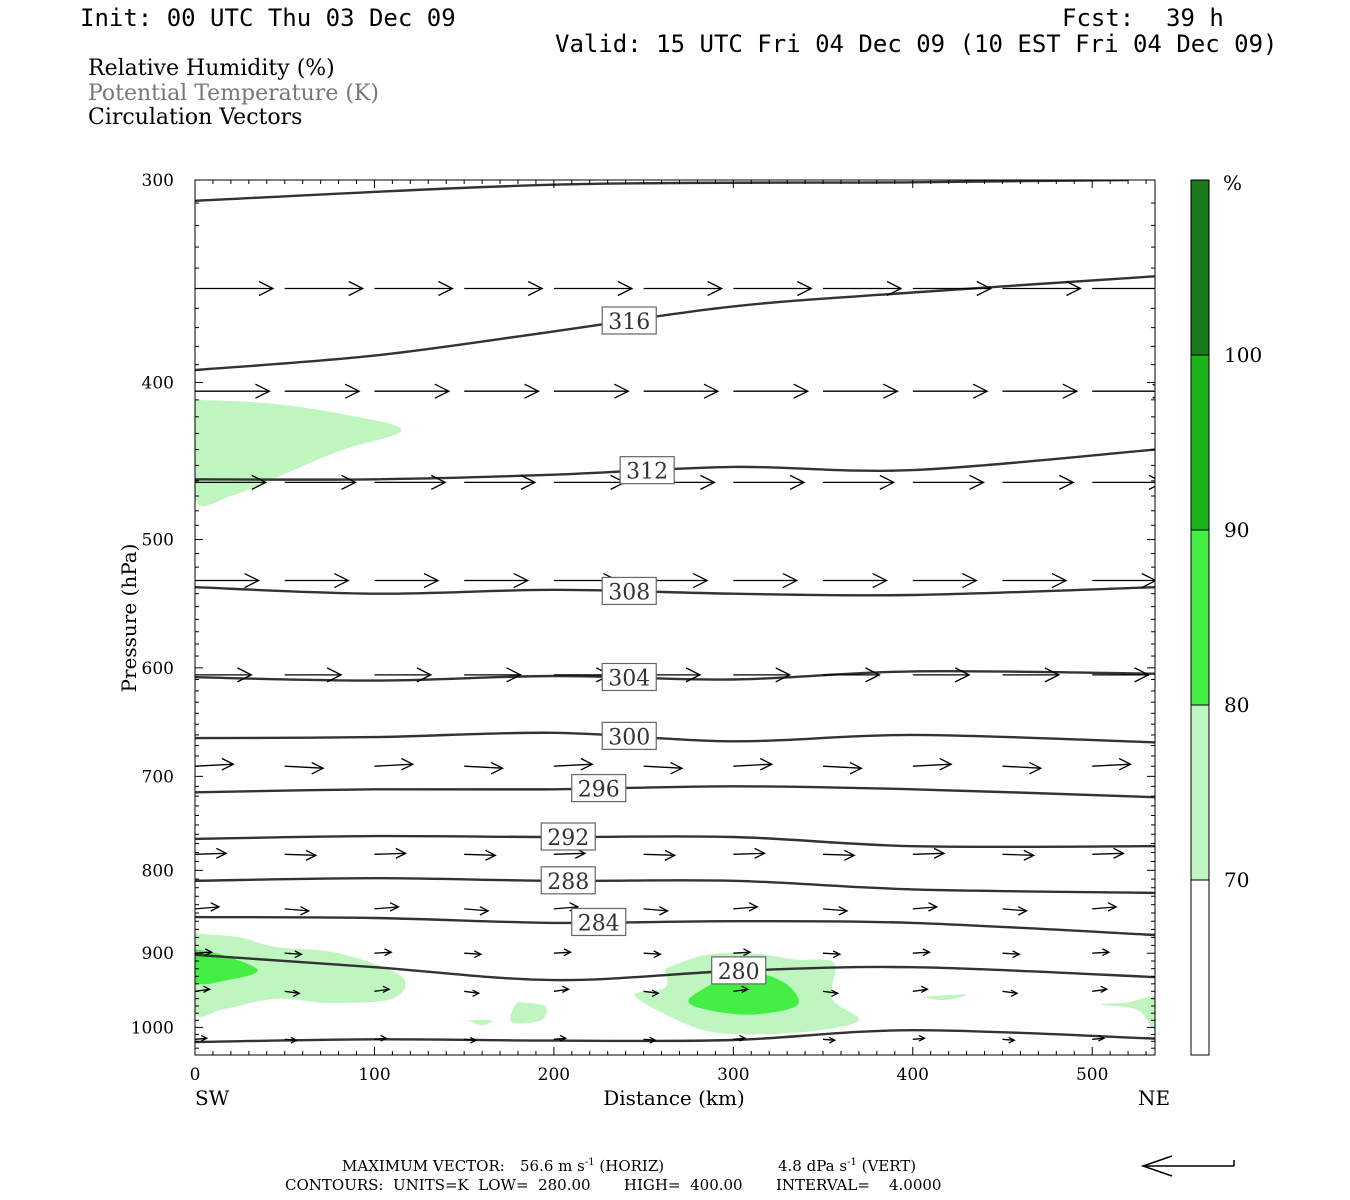  I want to click on forecast-hours: 39 h, so click(1195, 18).